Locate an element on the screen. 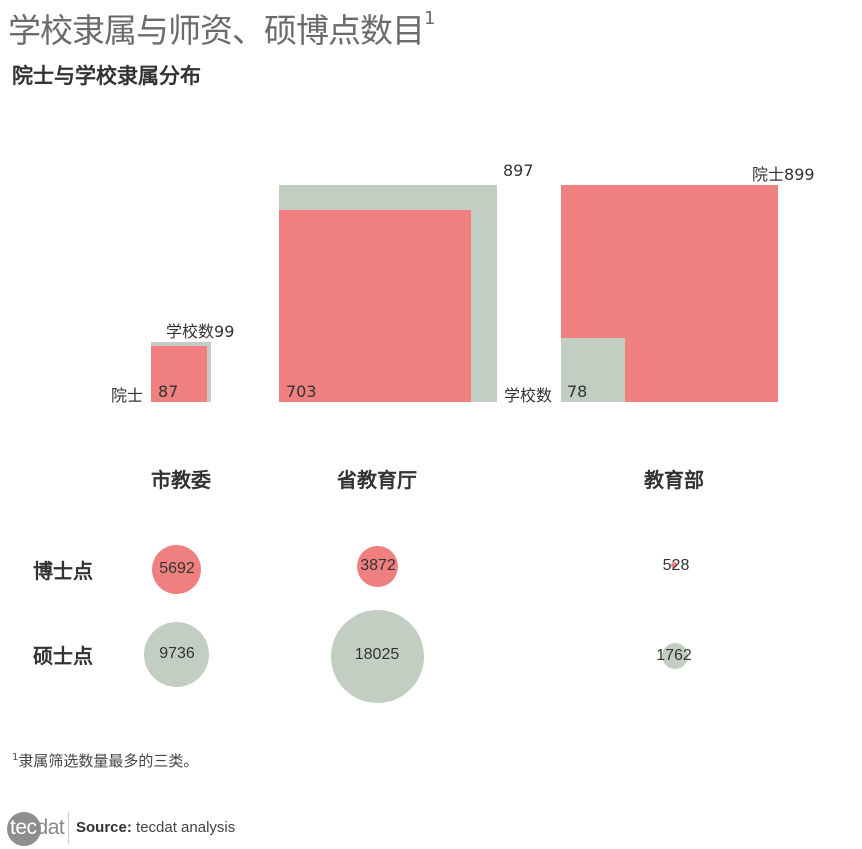  schools-value: 78 is located at coordinates (577, 391).